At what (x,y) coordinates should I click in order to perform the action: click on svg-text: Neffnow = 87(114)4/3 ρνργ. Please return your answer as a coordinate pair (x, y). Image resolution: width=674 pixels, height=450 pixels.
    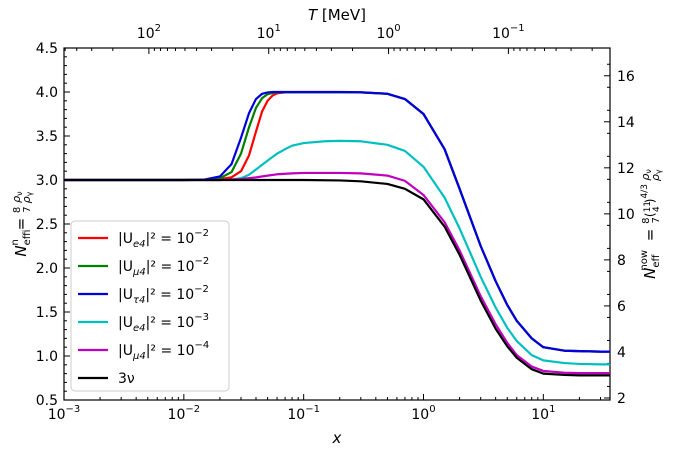
    Looking at the image, I should click on (651, 224).